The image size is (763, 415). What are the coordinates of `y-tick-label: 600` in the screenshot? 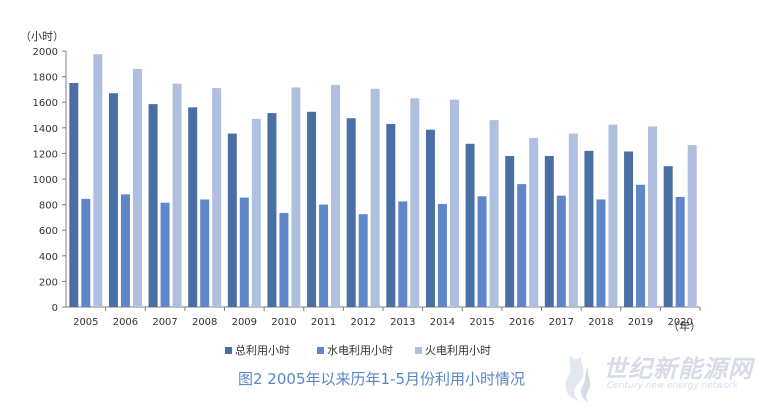 It's located at (48, 231).